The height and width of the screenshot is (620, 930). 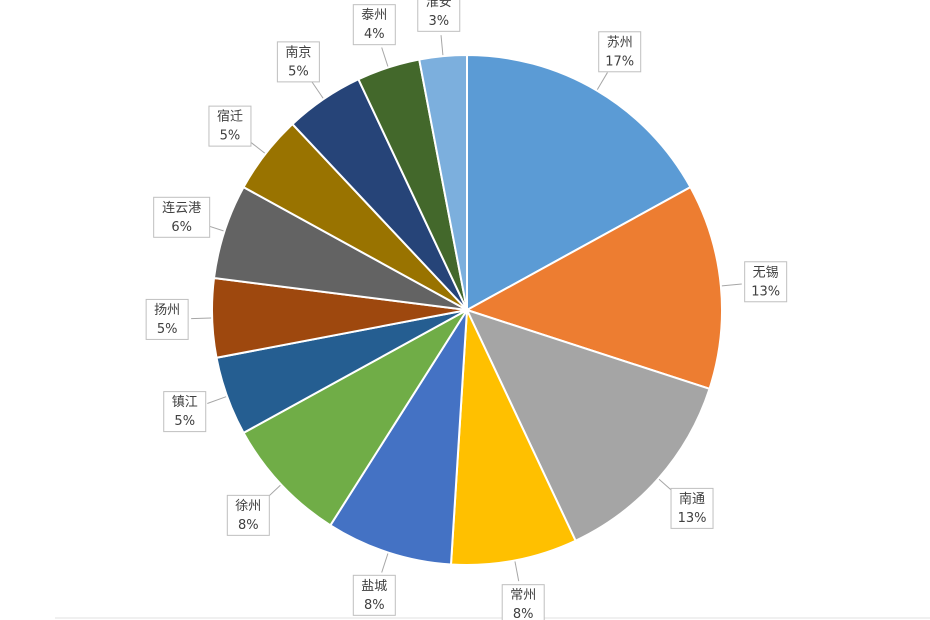 What do you see at coordinates (298, 52) in the screenshot?
I see `category-label: 南京` at bounding box center [298, 52].